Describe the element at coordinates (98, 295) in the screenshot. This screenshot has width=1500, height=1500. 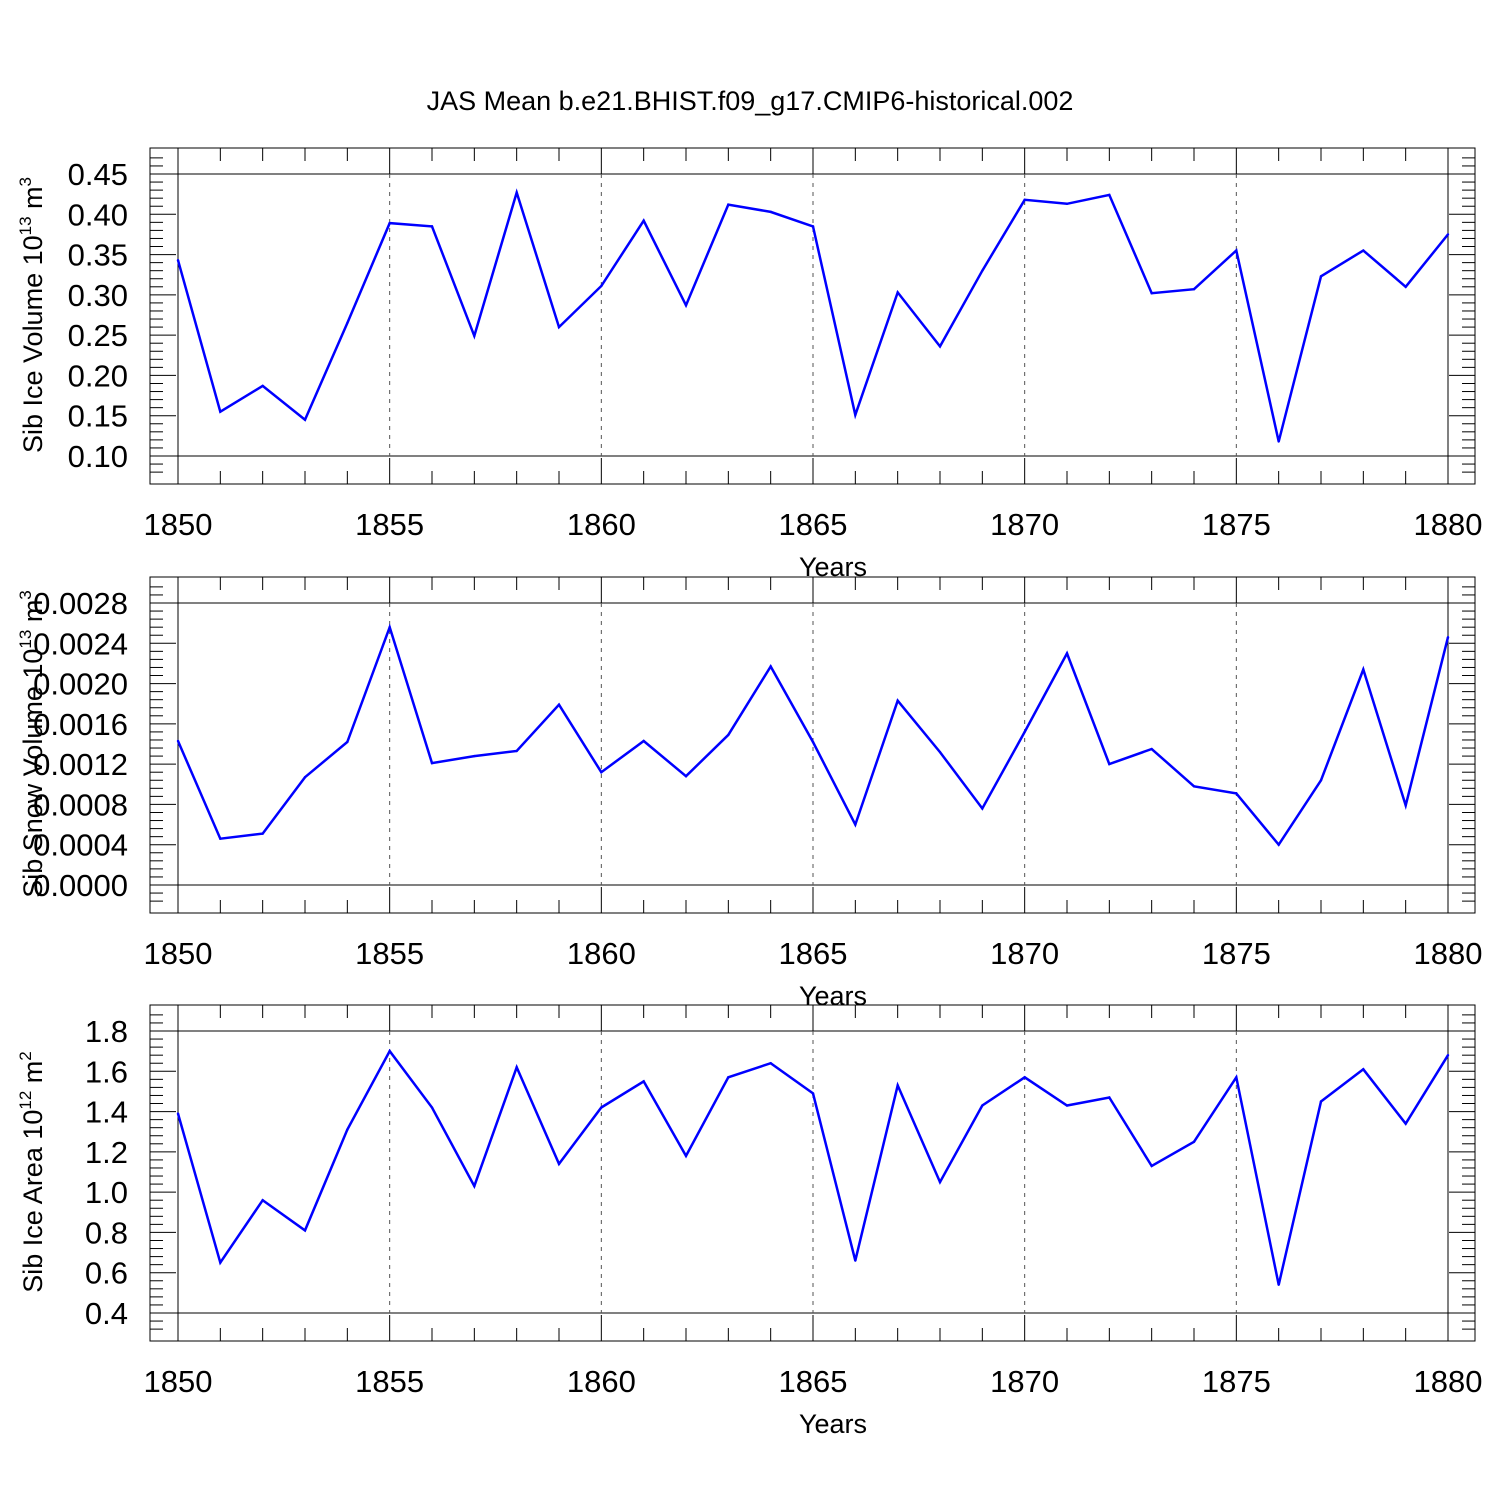
I see `y-tick-label: 0.30` at that location.